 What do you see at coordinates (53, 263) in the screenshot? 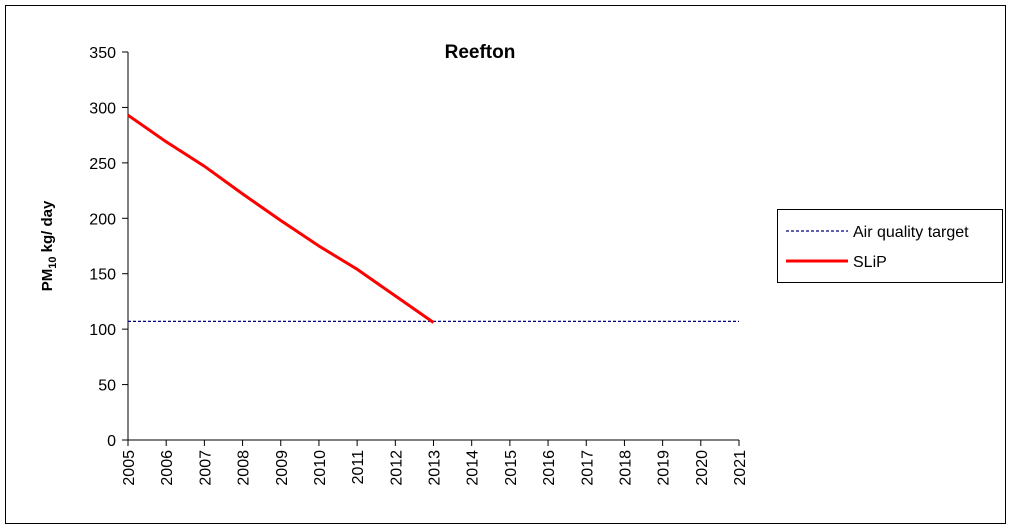
I see `y-label-subscript: 10` at bounding box center [53, 263].